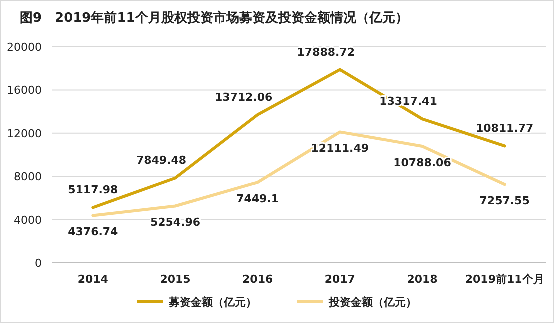 The height and width of the screenshot is (323, 554). I want to click on x-tick-label: 2017, so click(340, 279).